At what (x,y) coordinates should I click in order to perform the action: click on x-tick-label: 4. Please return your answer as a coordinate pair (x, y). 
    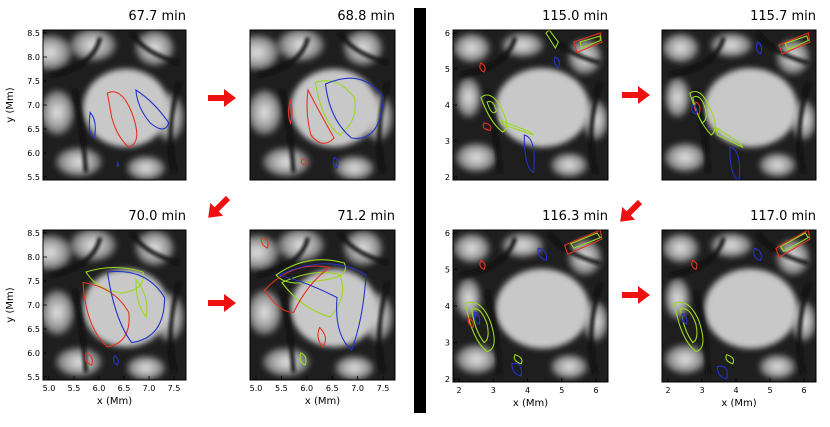
    Looking at the image, I should click on (735, 390).